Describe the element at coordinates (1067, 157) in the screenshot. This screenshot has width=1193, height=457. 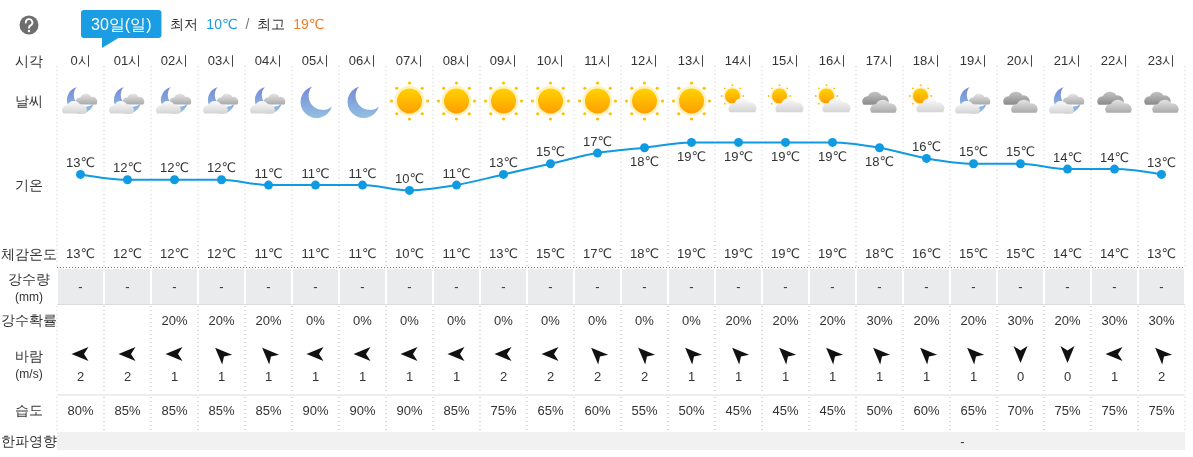
I see `data-label: 14℃` at that location.